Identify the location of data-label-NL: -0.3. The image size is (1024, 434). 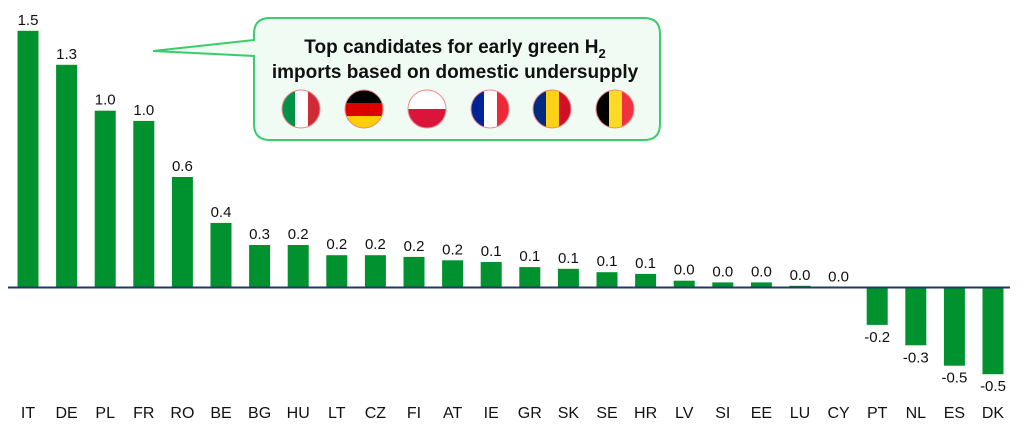
(916, 357).